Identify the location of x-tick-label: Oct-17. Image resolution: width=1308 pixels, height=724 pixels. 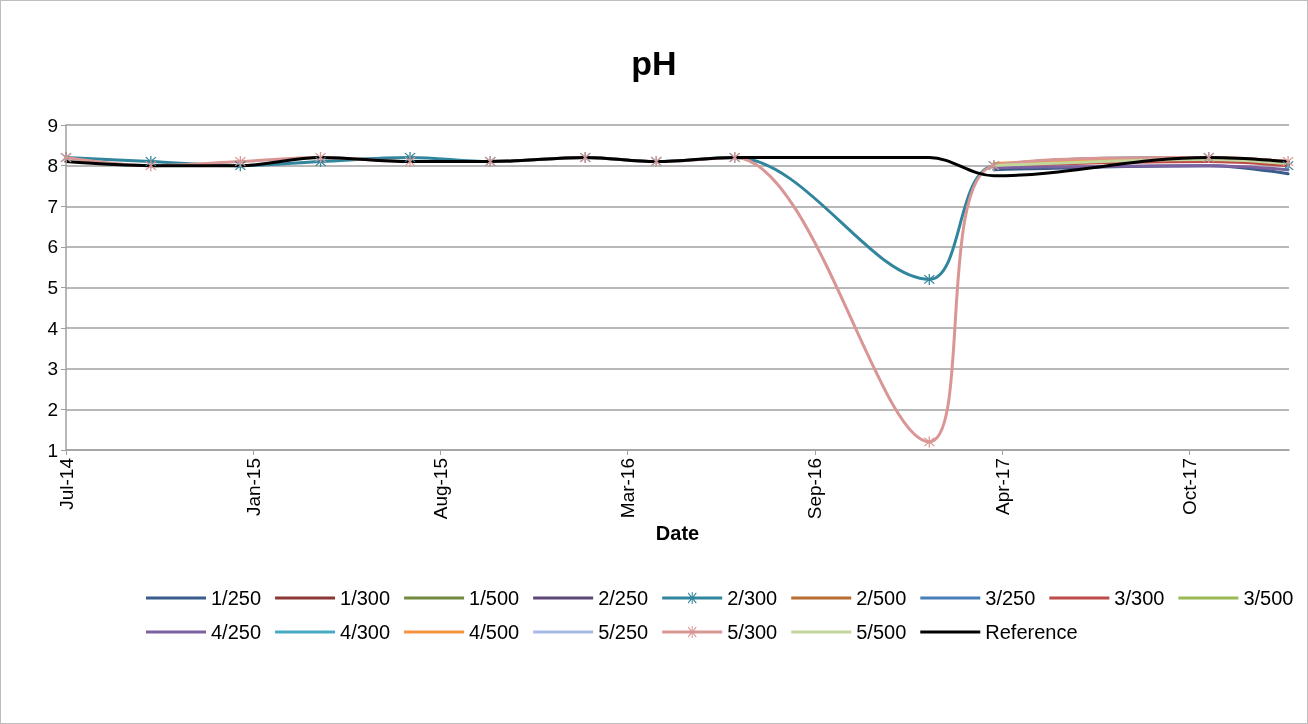
(1189, 487).